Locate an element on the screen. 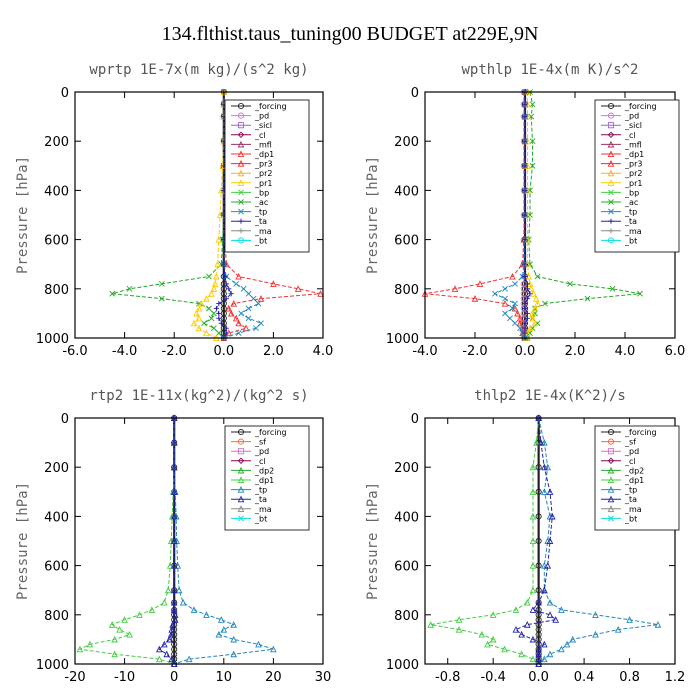 Image resolution: width=700 pixels, height=700 pixels. series-line-bp is located at coordinates (126, 541).